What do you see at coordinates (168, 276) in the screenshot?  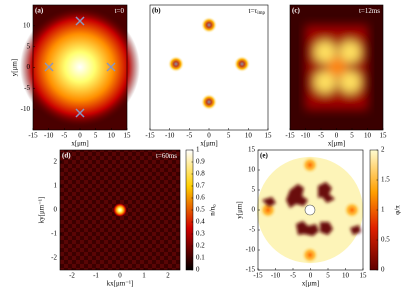 I see `x-tick-label: 2` at bounding box center [168, 276].